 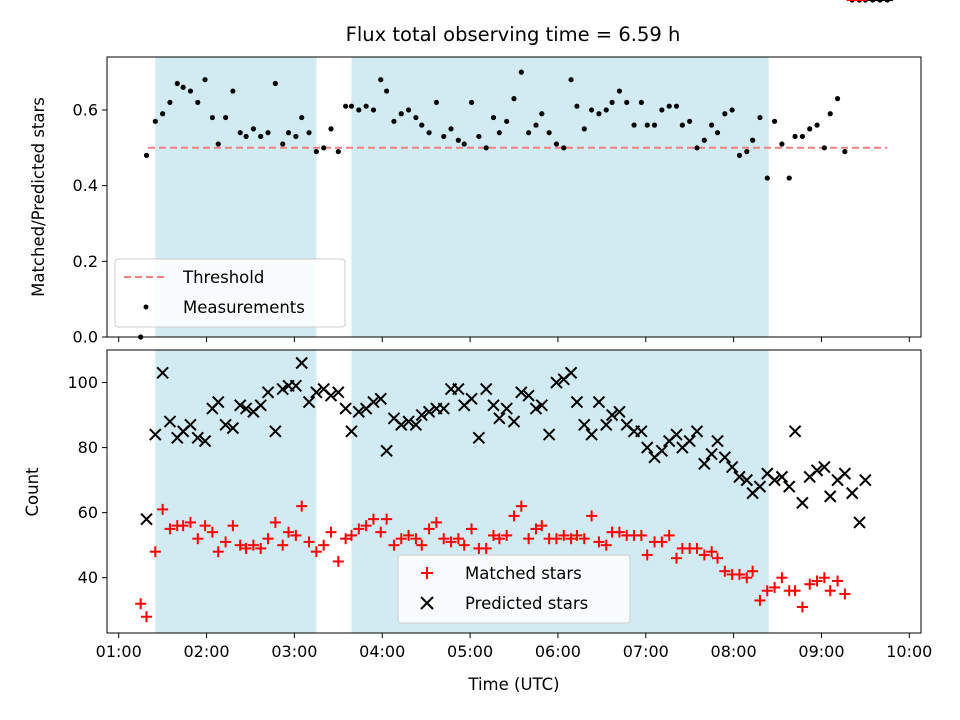 What do you see at coordinates (230, 293) in the screenshot?
I see `top-legend: Threshold Measurements` at bounding box center [230, 293].